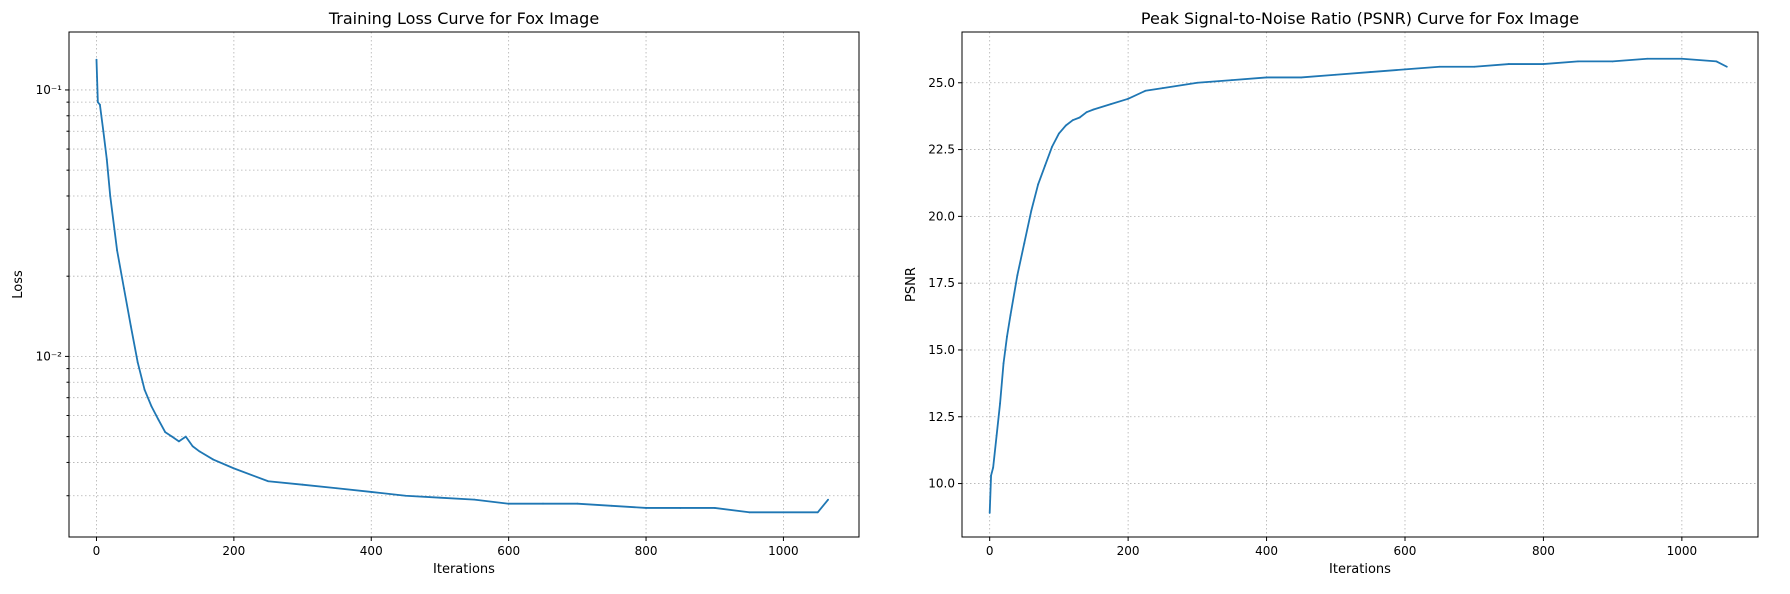  Describe the element at coordinates (463, 18) in the screenshot. I see `chart-title: Training Loss Curve for Fox Image` at that location.